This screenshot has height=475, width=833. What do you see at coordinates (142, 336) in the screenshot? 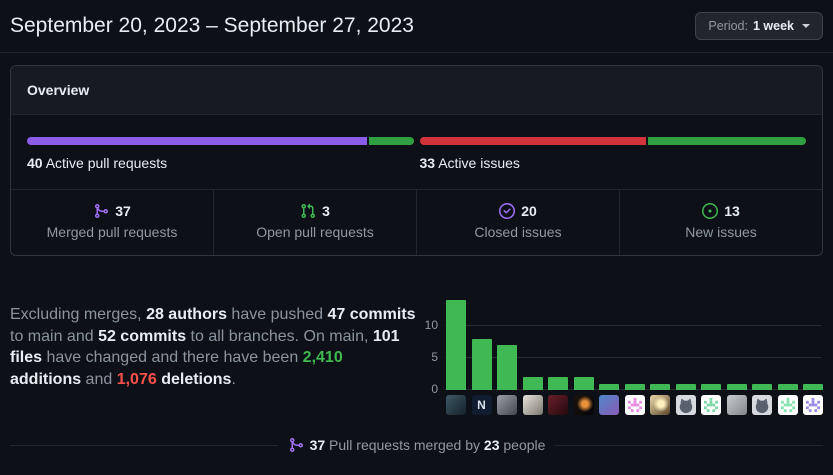
I see `text-segment: 52 commits` at bounding box center [142, 336].